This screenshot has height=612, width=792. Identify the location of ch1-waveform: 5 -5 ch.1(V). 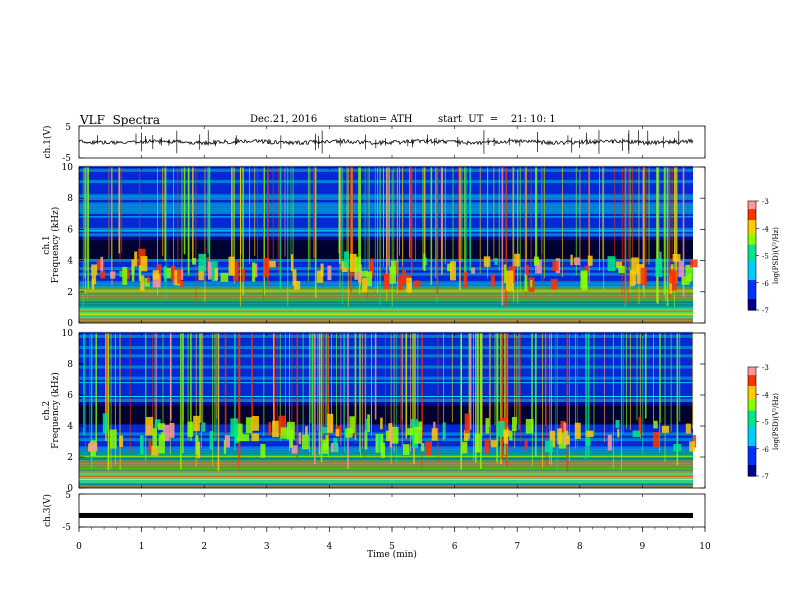
(374, 143).